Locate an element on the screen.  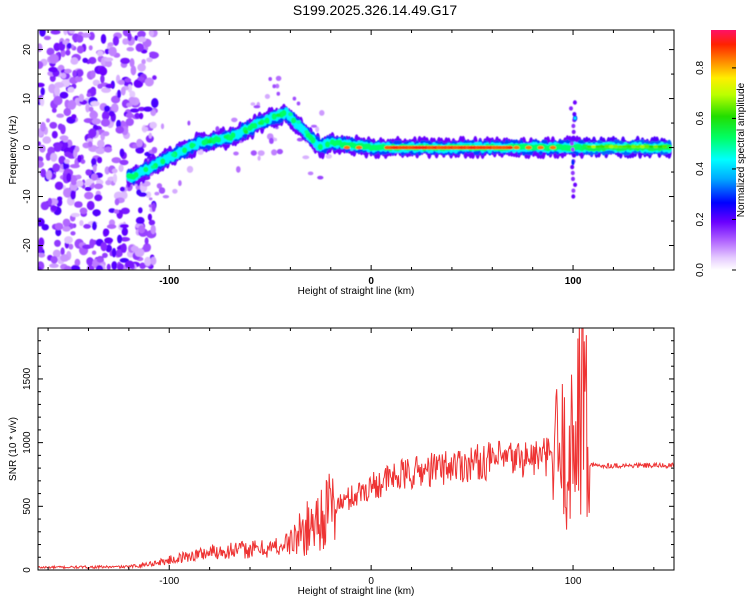
colorbar-tick-label: 0.2 is located at coordinates (700, 219).